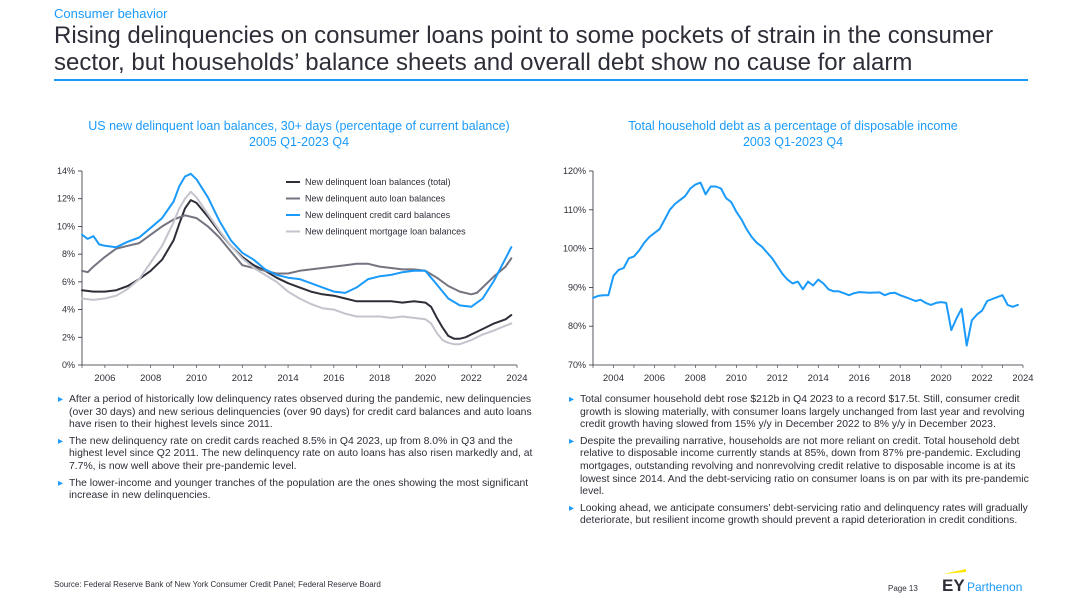 The height and width of the screenshot is (607, 1080). Describe the element at coordinates (903, 588) in the screenshot. I see `page-number: Page 13` at that location.